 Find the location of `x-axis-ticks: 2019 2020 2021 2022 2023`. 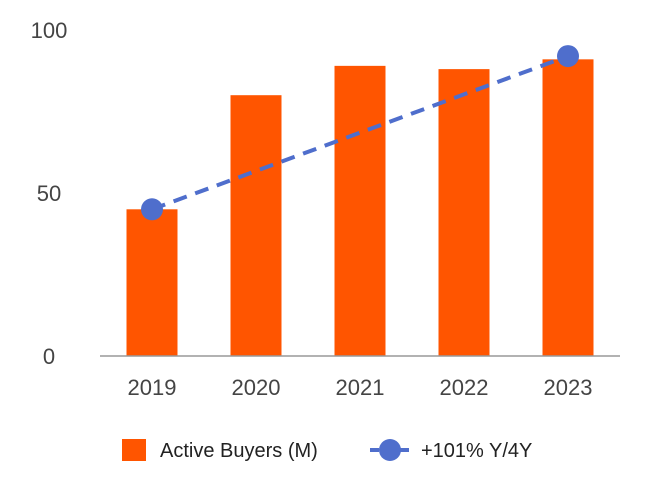

x-axis-ticks: 2019 2020 2021 2022 2023 is located at coordinates (360, 387).